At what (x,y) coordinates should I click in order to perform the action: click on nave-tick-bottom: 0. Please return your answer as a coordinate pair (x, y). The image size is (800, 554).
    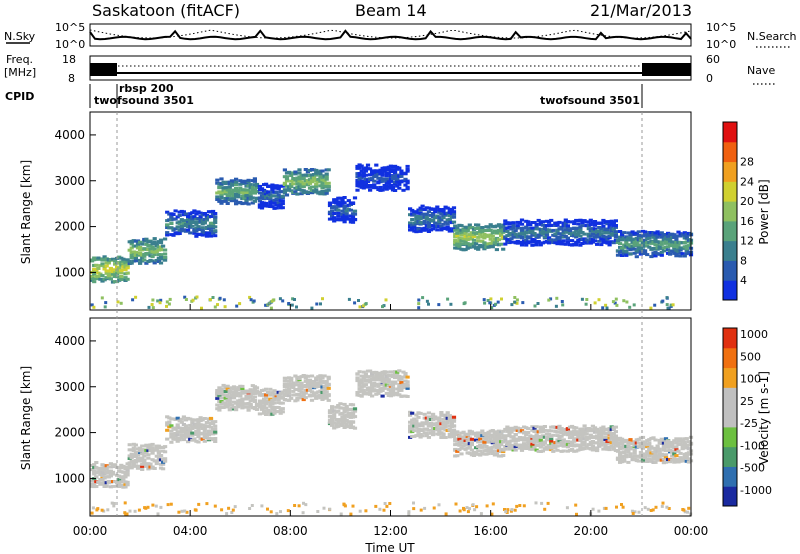
    Looking at the image, I should click on (709, 78).